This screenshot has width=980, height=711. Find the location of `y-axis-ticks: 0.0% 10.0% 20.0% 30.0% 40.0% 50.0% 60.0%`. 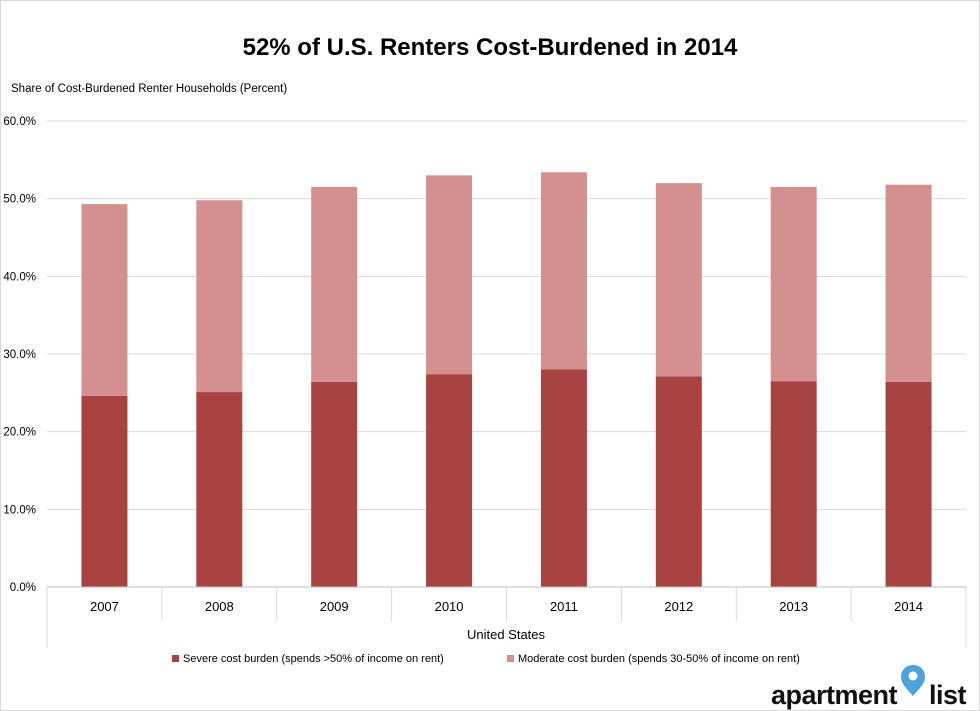

y-axis-ticks: 0.0% 10.0% 20.0% 30.0% 40.0% 50.0% 60.0% is located at coordinates (19, 355).